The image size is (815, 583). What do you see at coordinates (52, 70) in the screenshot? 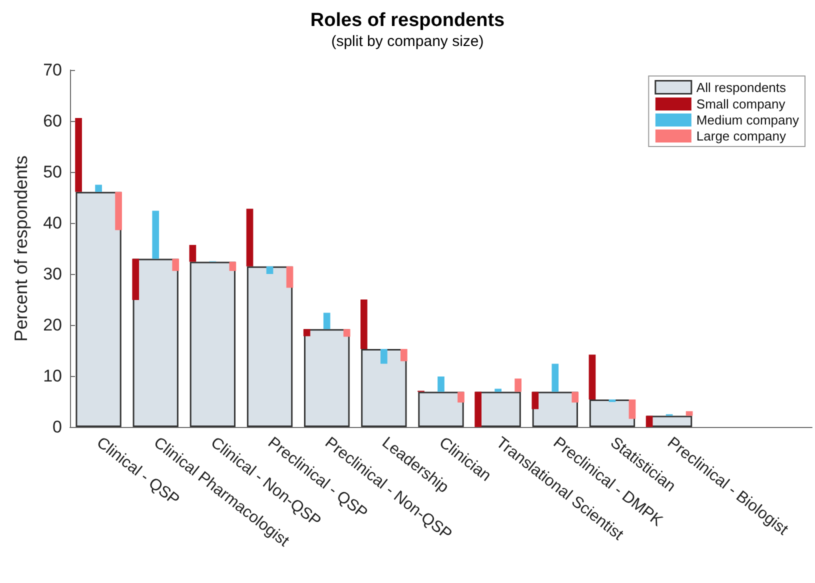
I see `y-tick-label: 70` at bounding box center [52, 70].